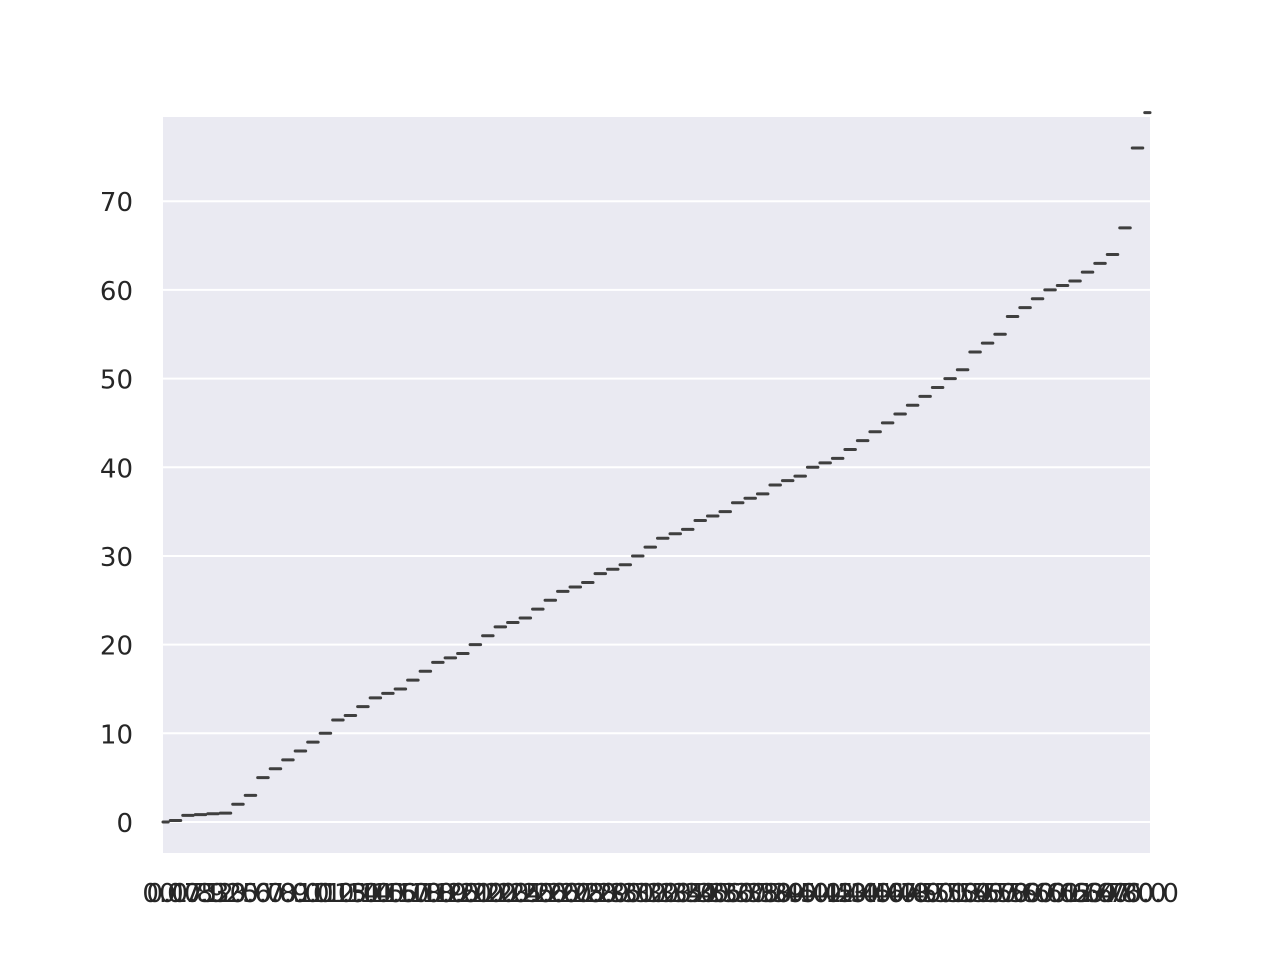  What do you see at coordinates (975, 894) in the screenshot?
I see `x-tick-label: 53.0` at bounding box center [975, 894].